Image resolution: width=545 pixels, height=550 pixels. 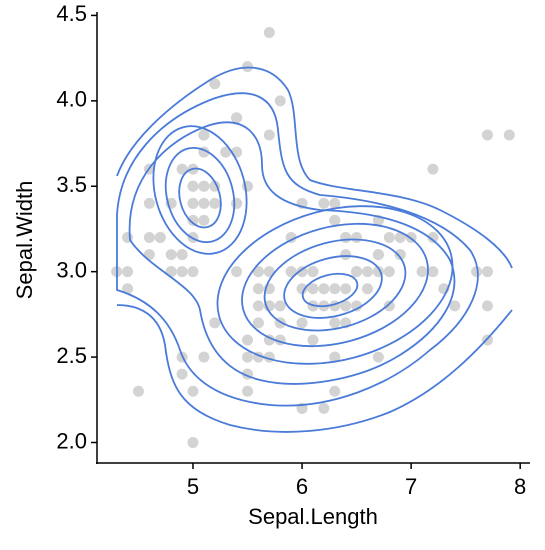 I want to click on x-tick-label: 5, so click(x=193, y=486).